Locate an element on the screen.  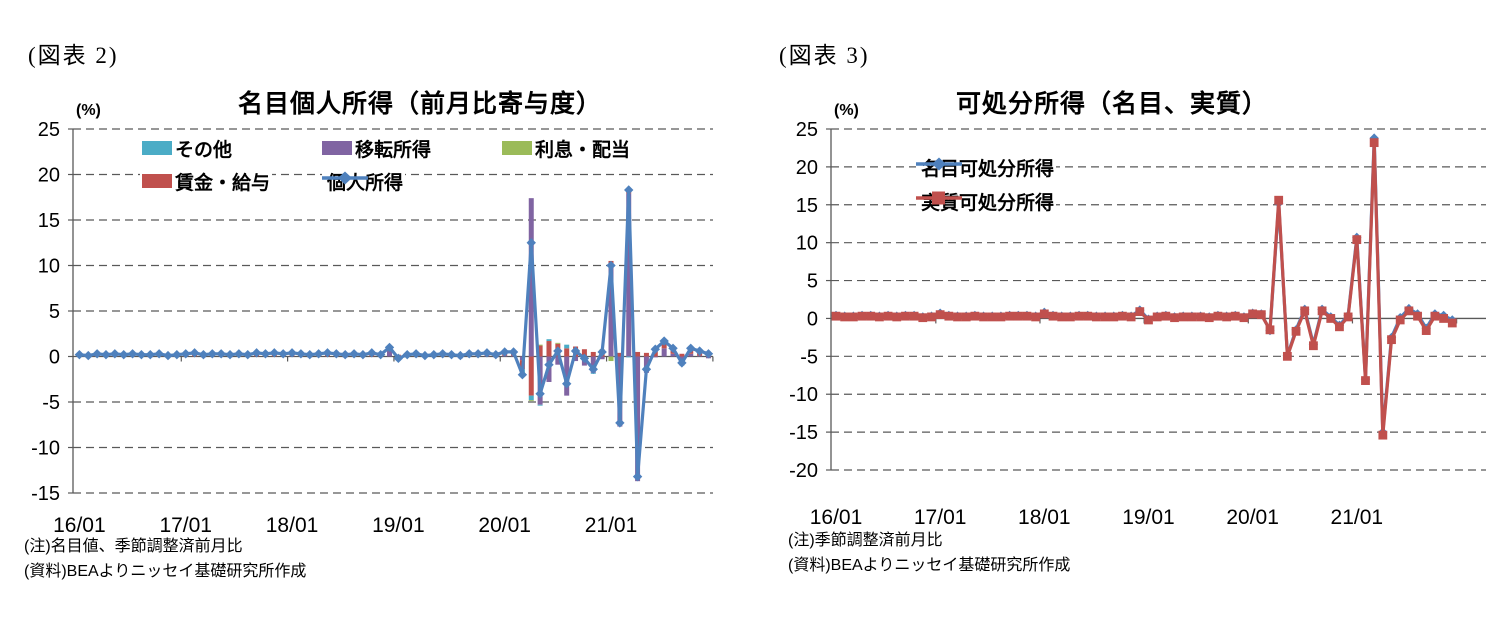
figure3-note2: (資料)BEAよりニッセイ基礎研究所作成 is located at coordinates (929, 565).